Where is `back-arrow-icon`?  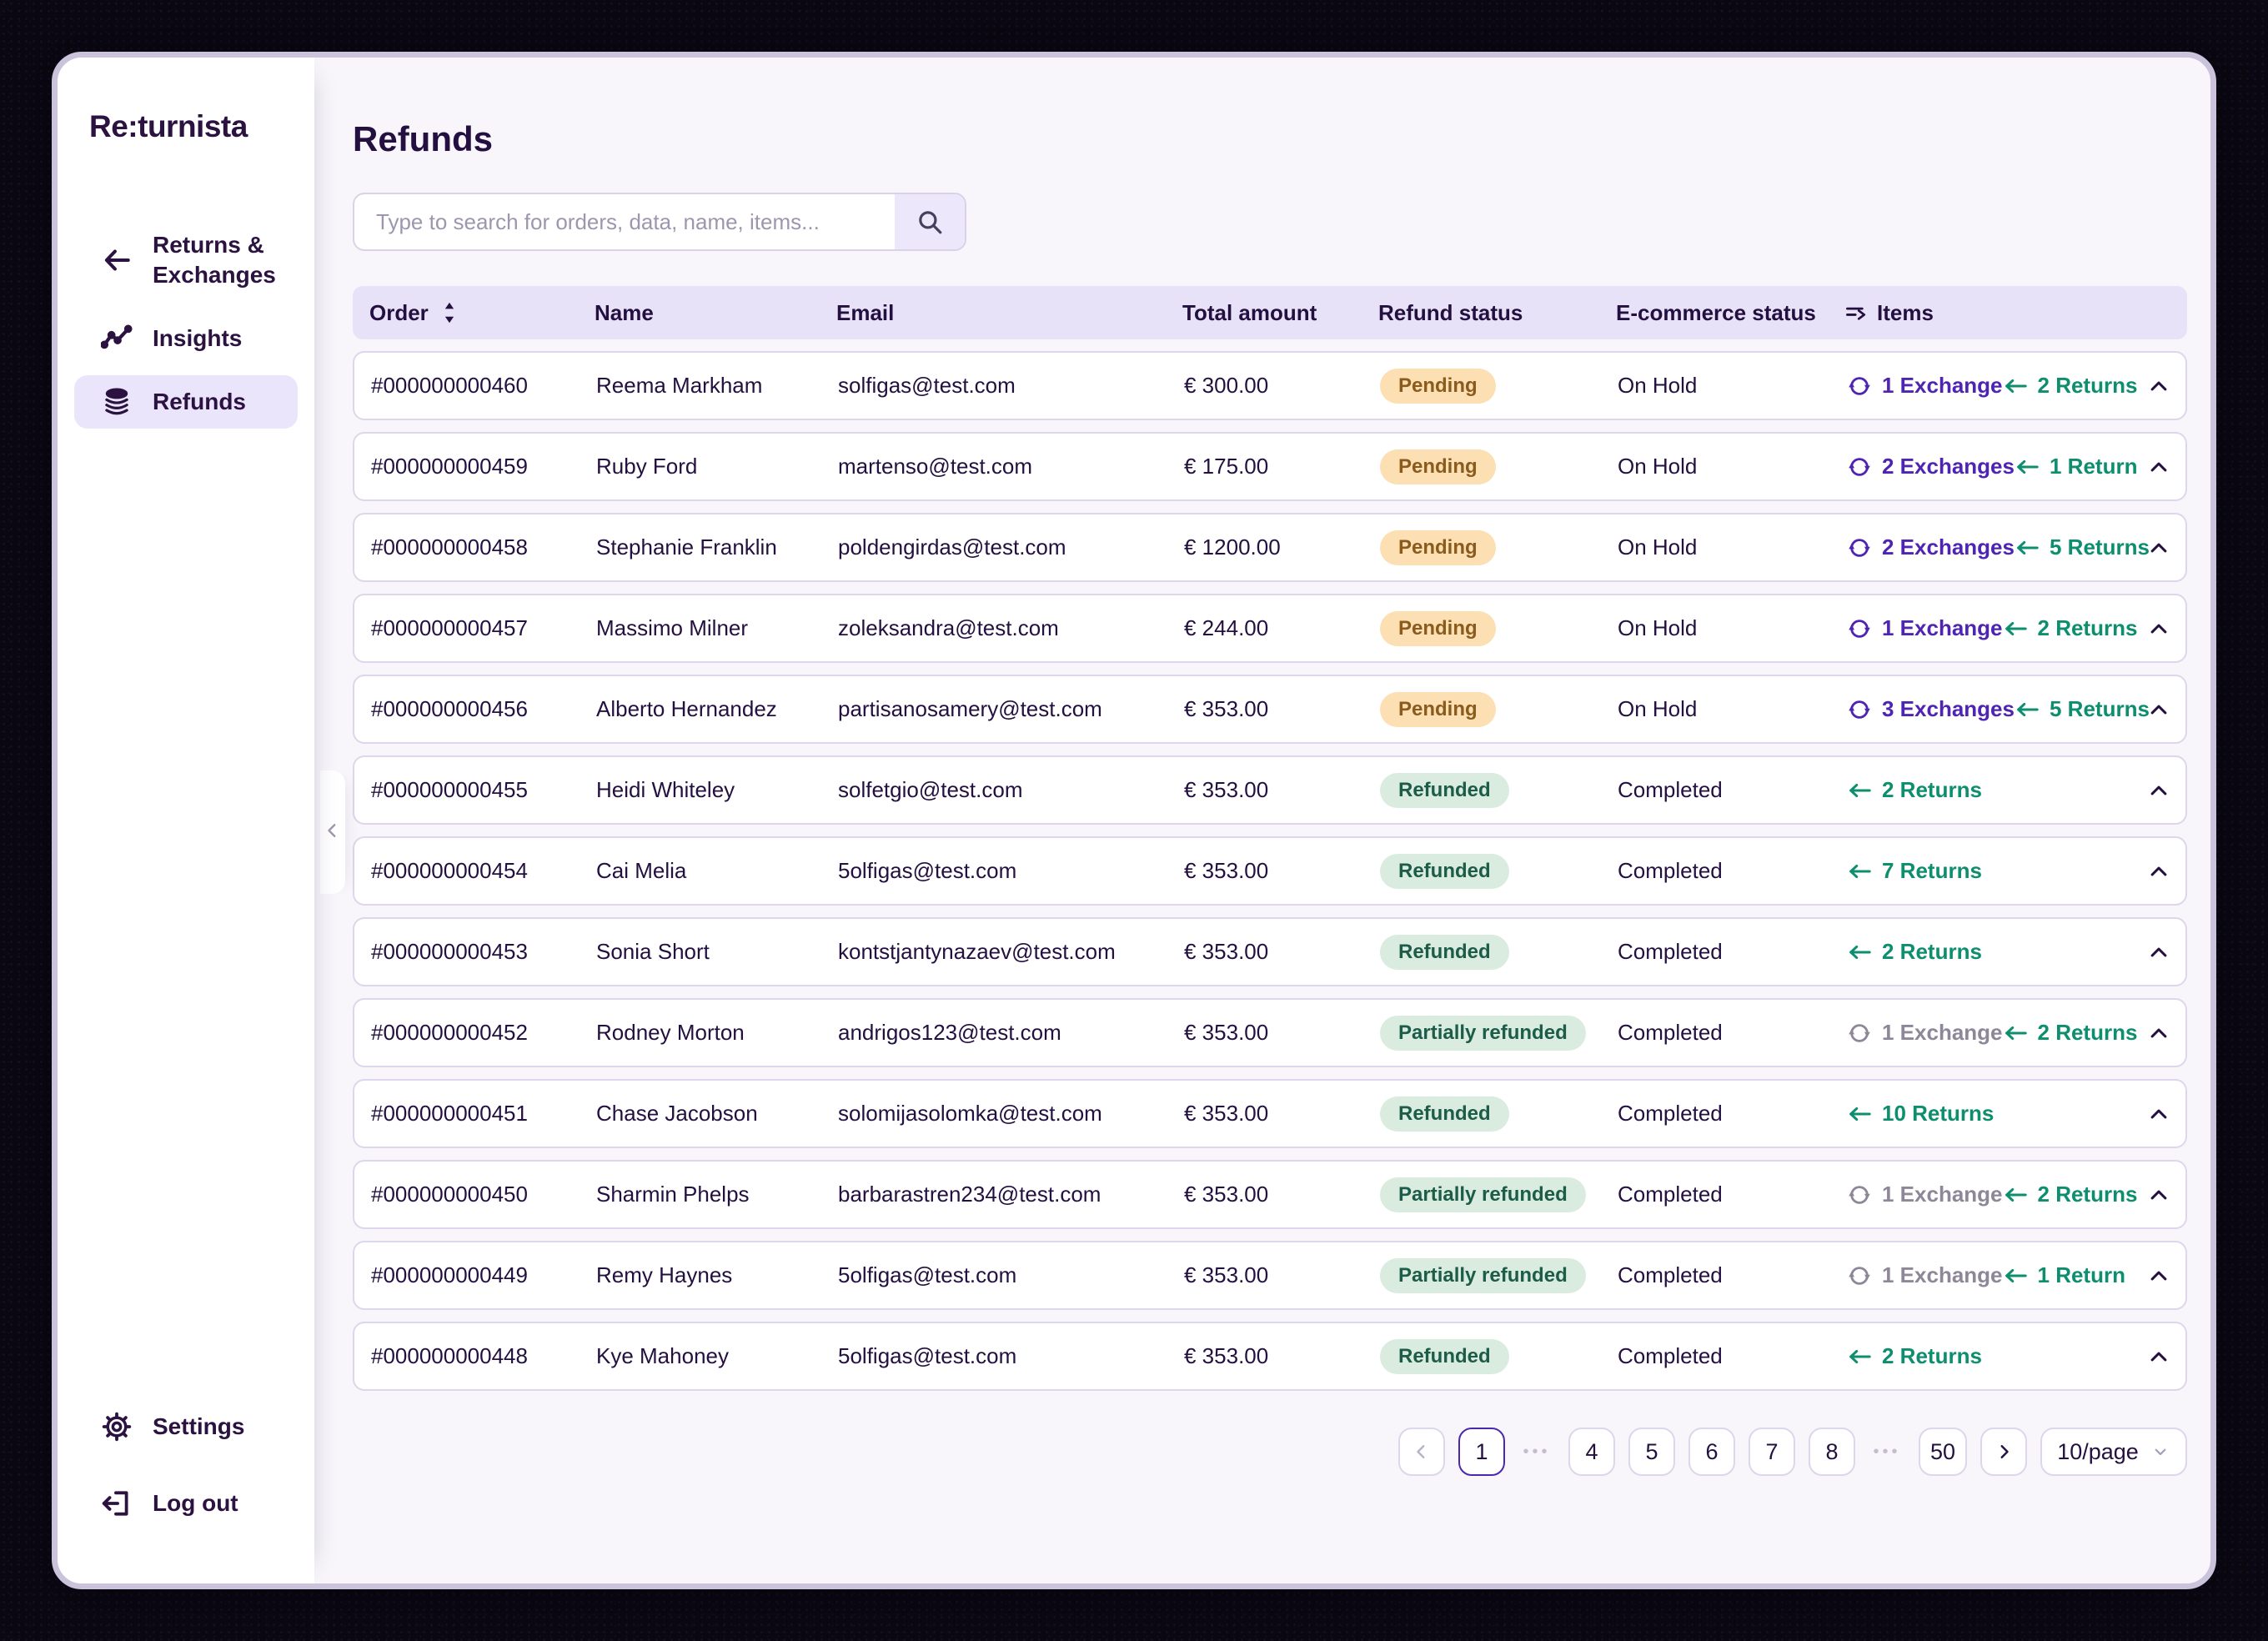 back-arrow-icon is located at coordinates (117, 260).